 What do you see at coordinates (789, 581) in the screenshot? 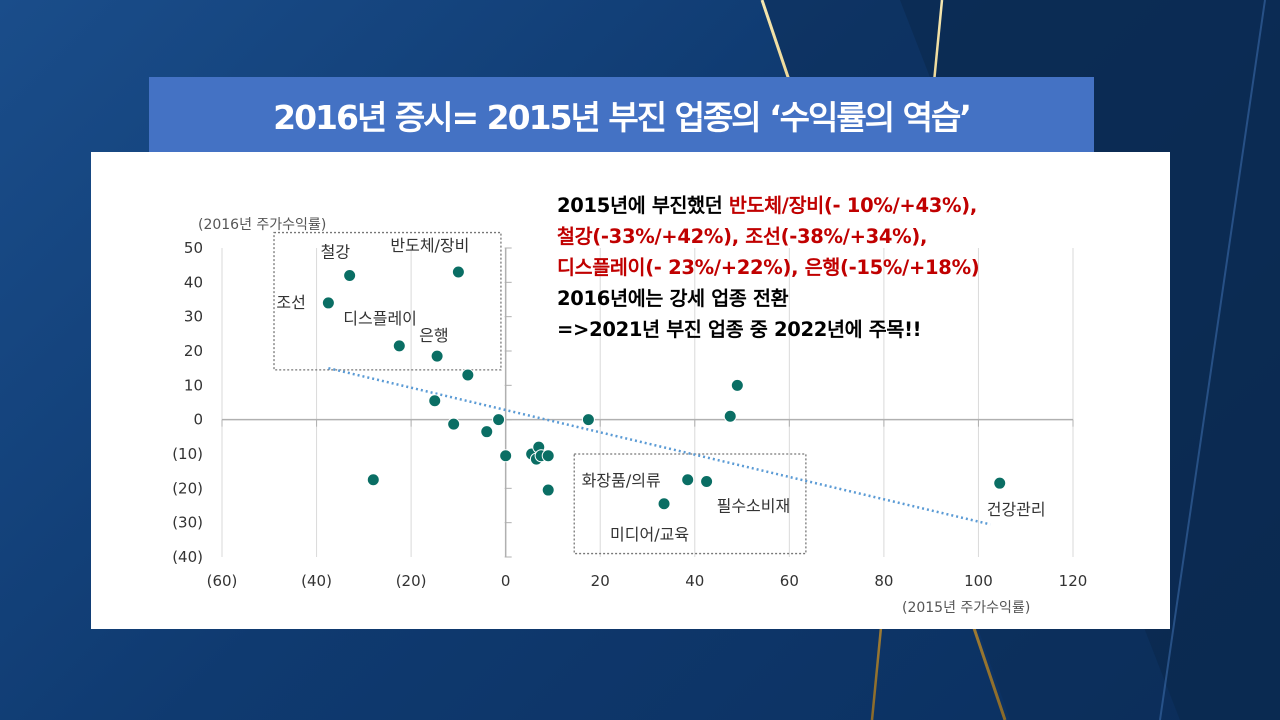
I see `x-tick-label: 60` at bounding box center [789, 581].